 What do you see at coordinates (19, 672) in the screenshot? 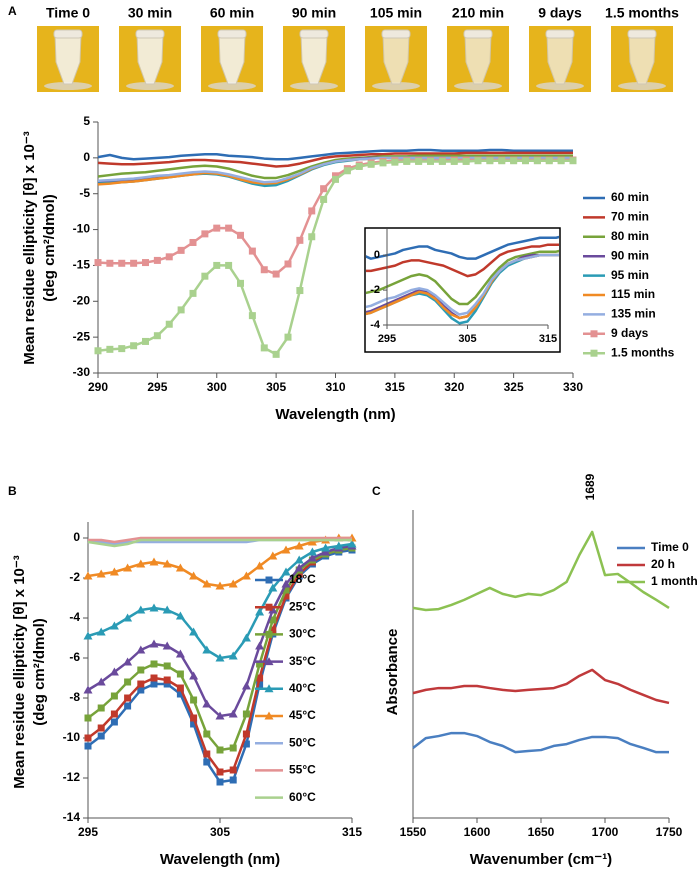
I see `y-axis-title: Mean residue ellipticity [θ] x 10⁻³` at bounding box center [19, 672].